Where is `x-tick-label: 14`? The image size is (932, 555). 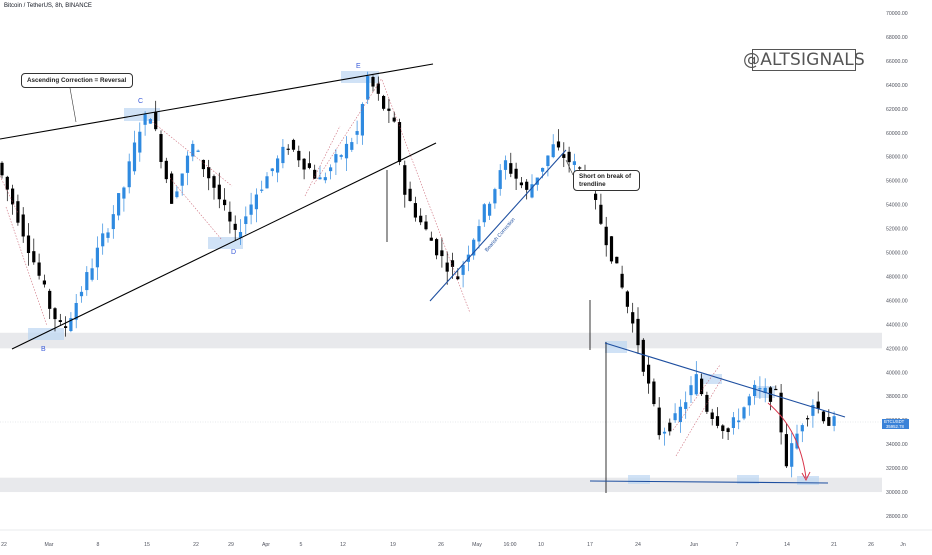
x-tick-label: 14 is located at coordinates (787, 545).